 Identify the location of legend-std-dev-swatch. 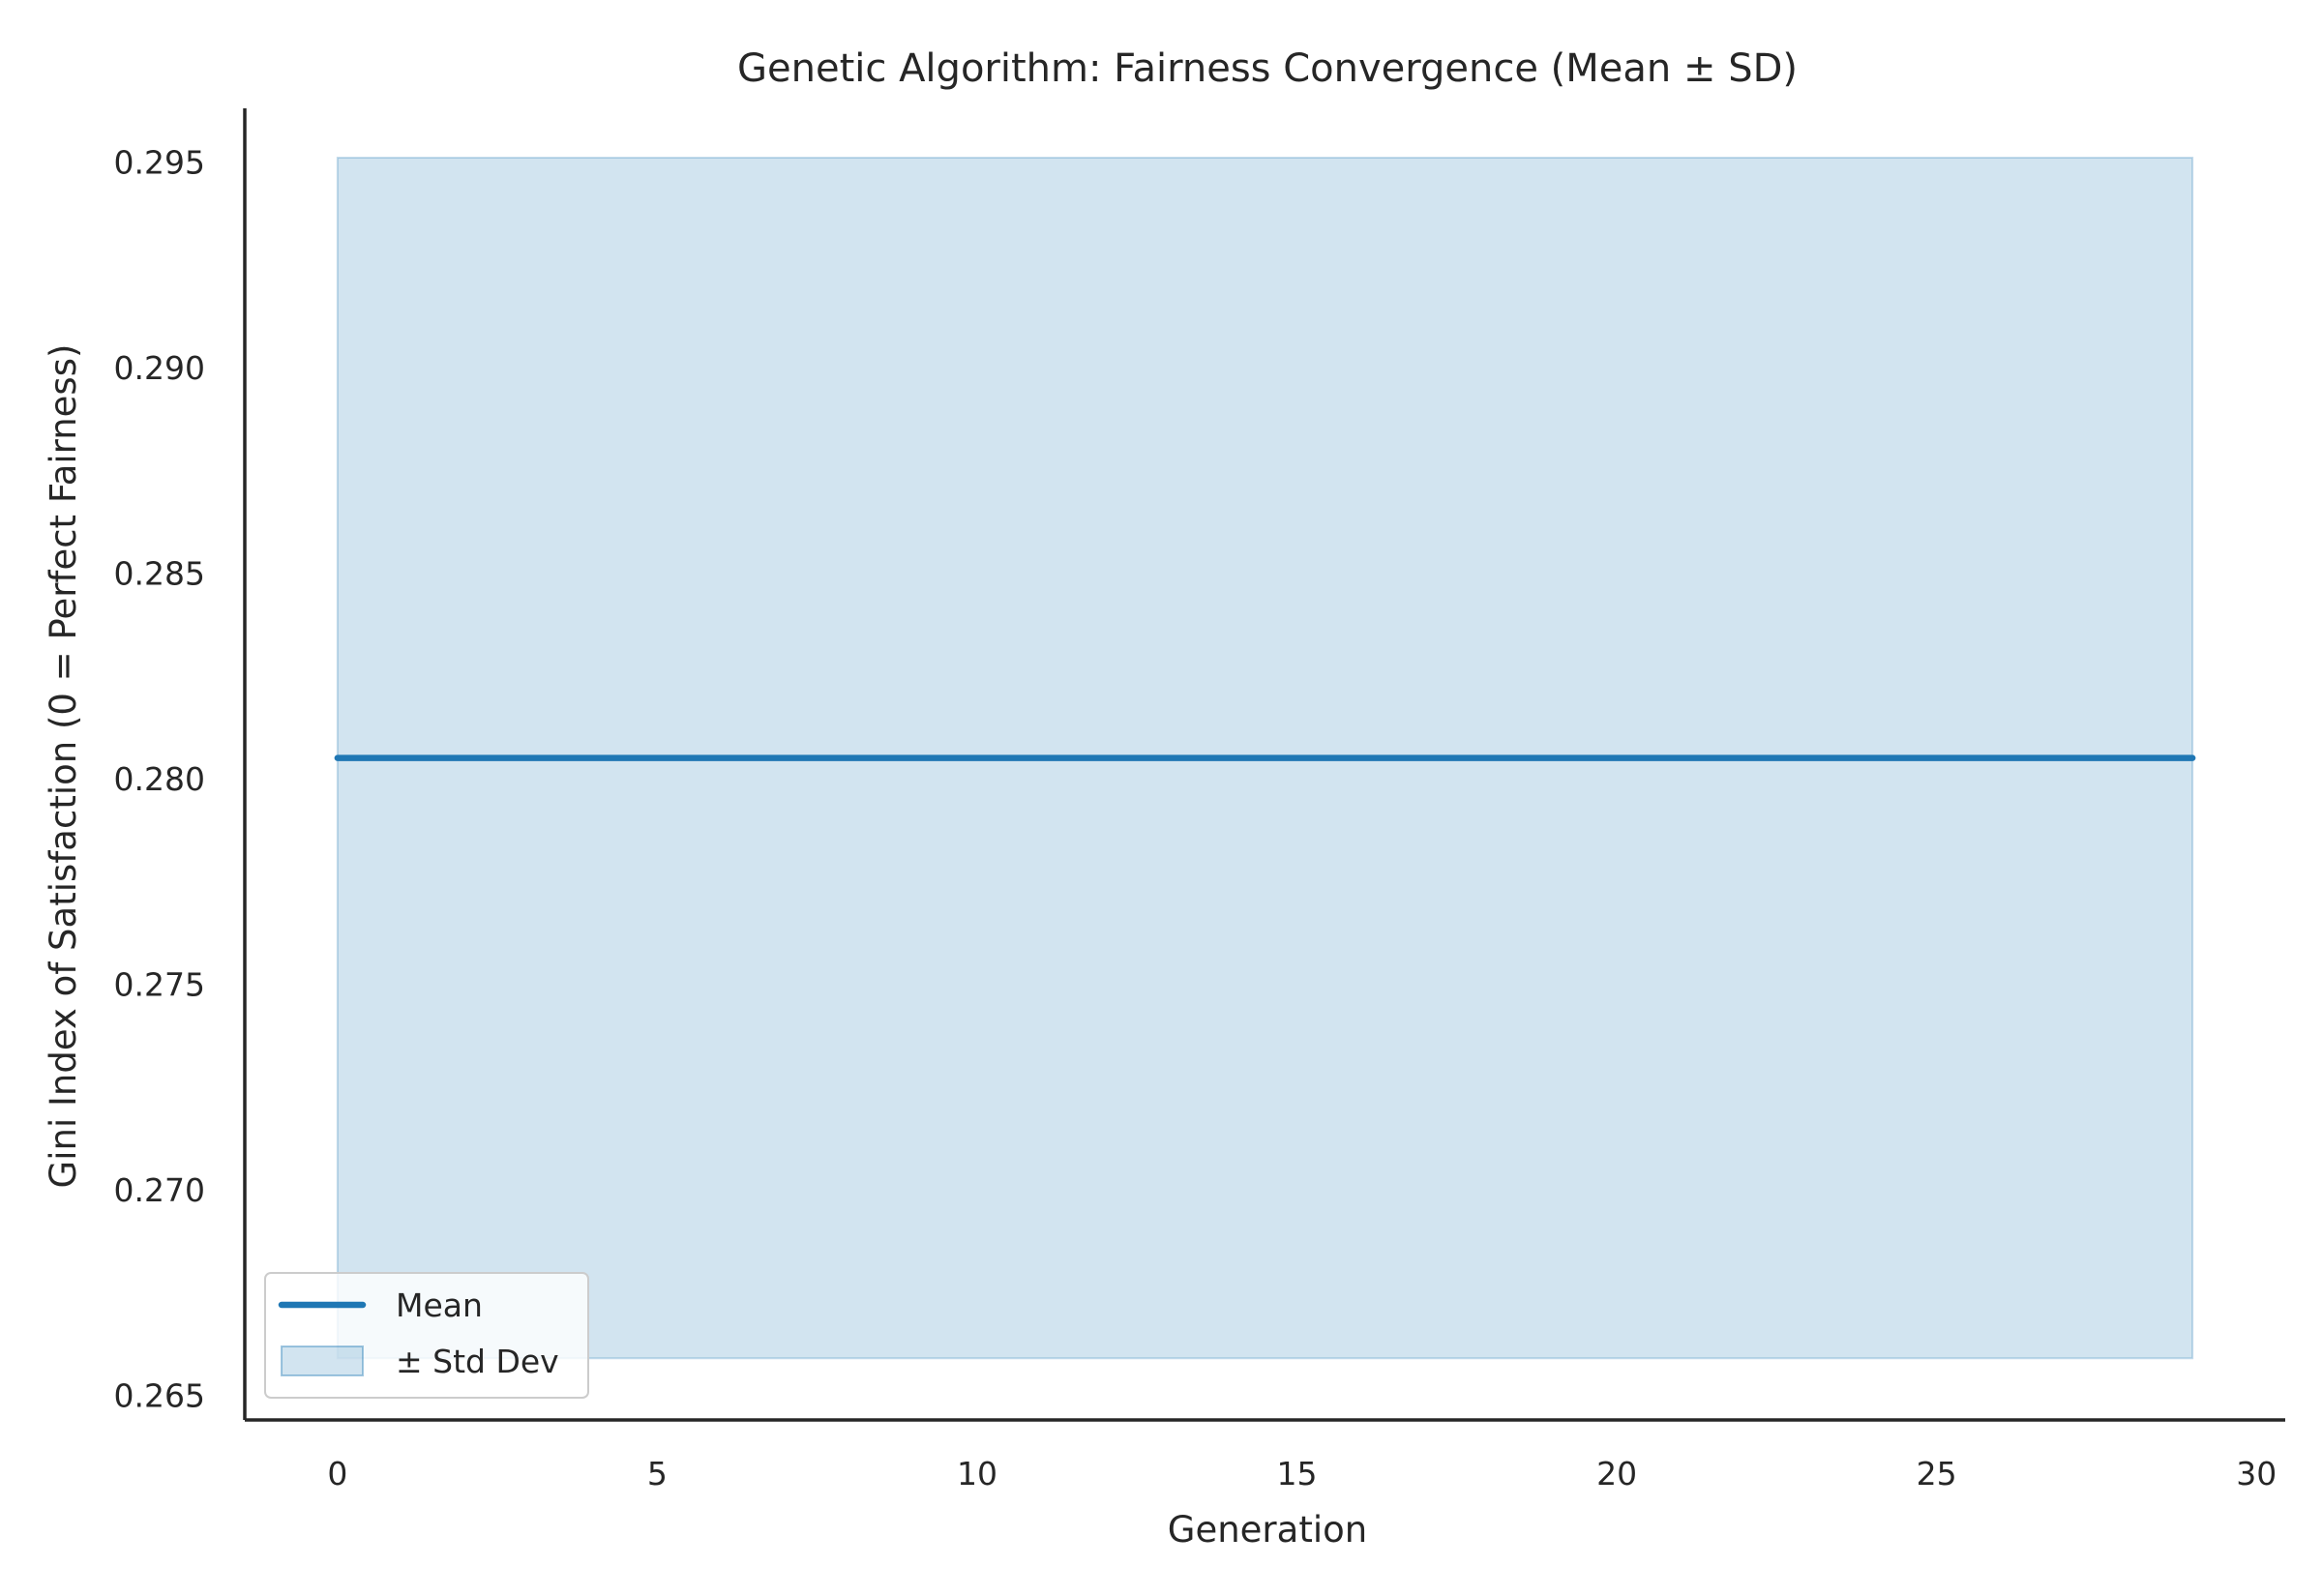
(322, 1360).